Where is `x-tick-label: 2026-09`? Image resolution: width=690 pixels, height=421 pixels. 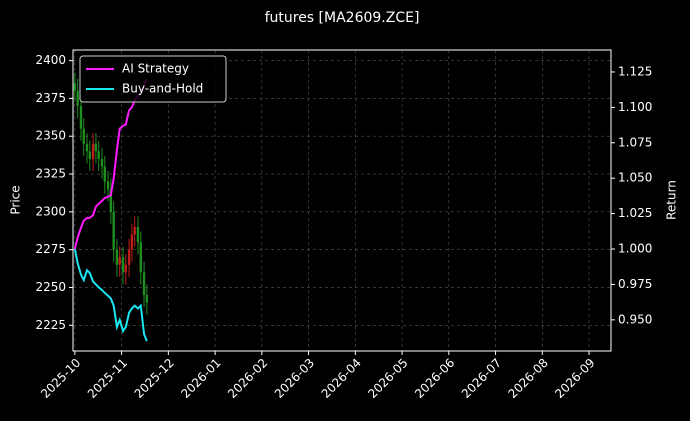
x-tick-label: 2026-09 is located at coordinates (574, 378).